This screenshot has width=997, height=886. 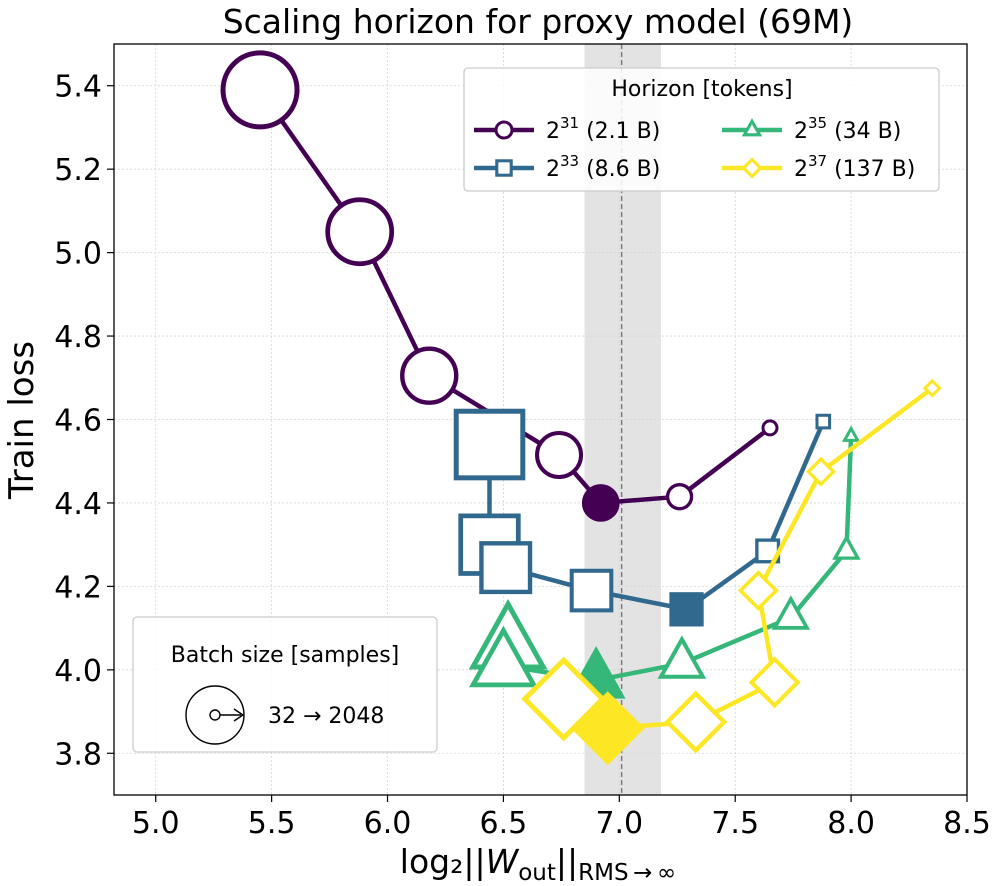 I want to click on x-tick-label: 5.0, so click(x=156, y=823).